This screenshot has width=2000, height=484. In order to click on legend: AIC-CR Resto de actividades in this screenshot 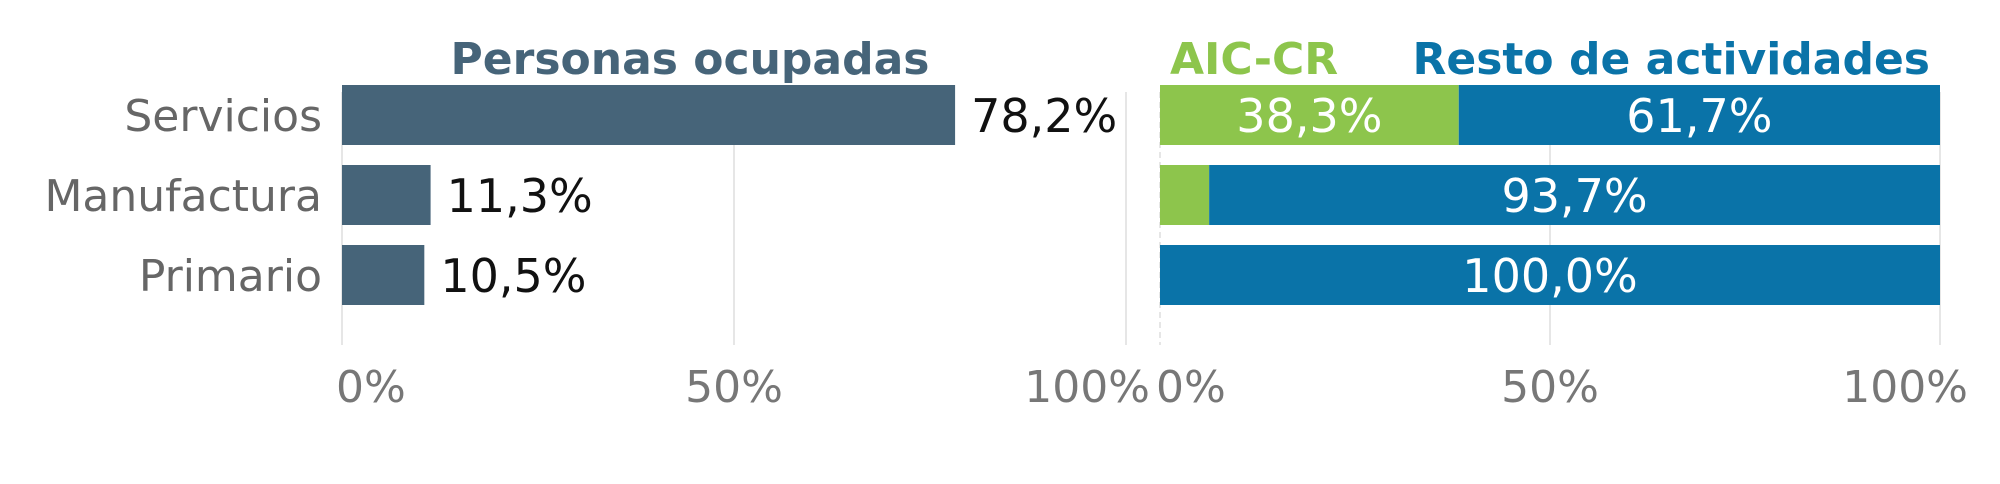, I will do `click(1550, 59)`.